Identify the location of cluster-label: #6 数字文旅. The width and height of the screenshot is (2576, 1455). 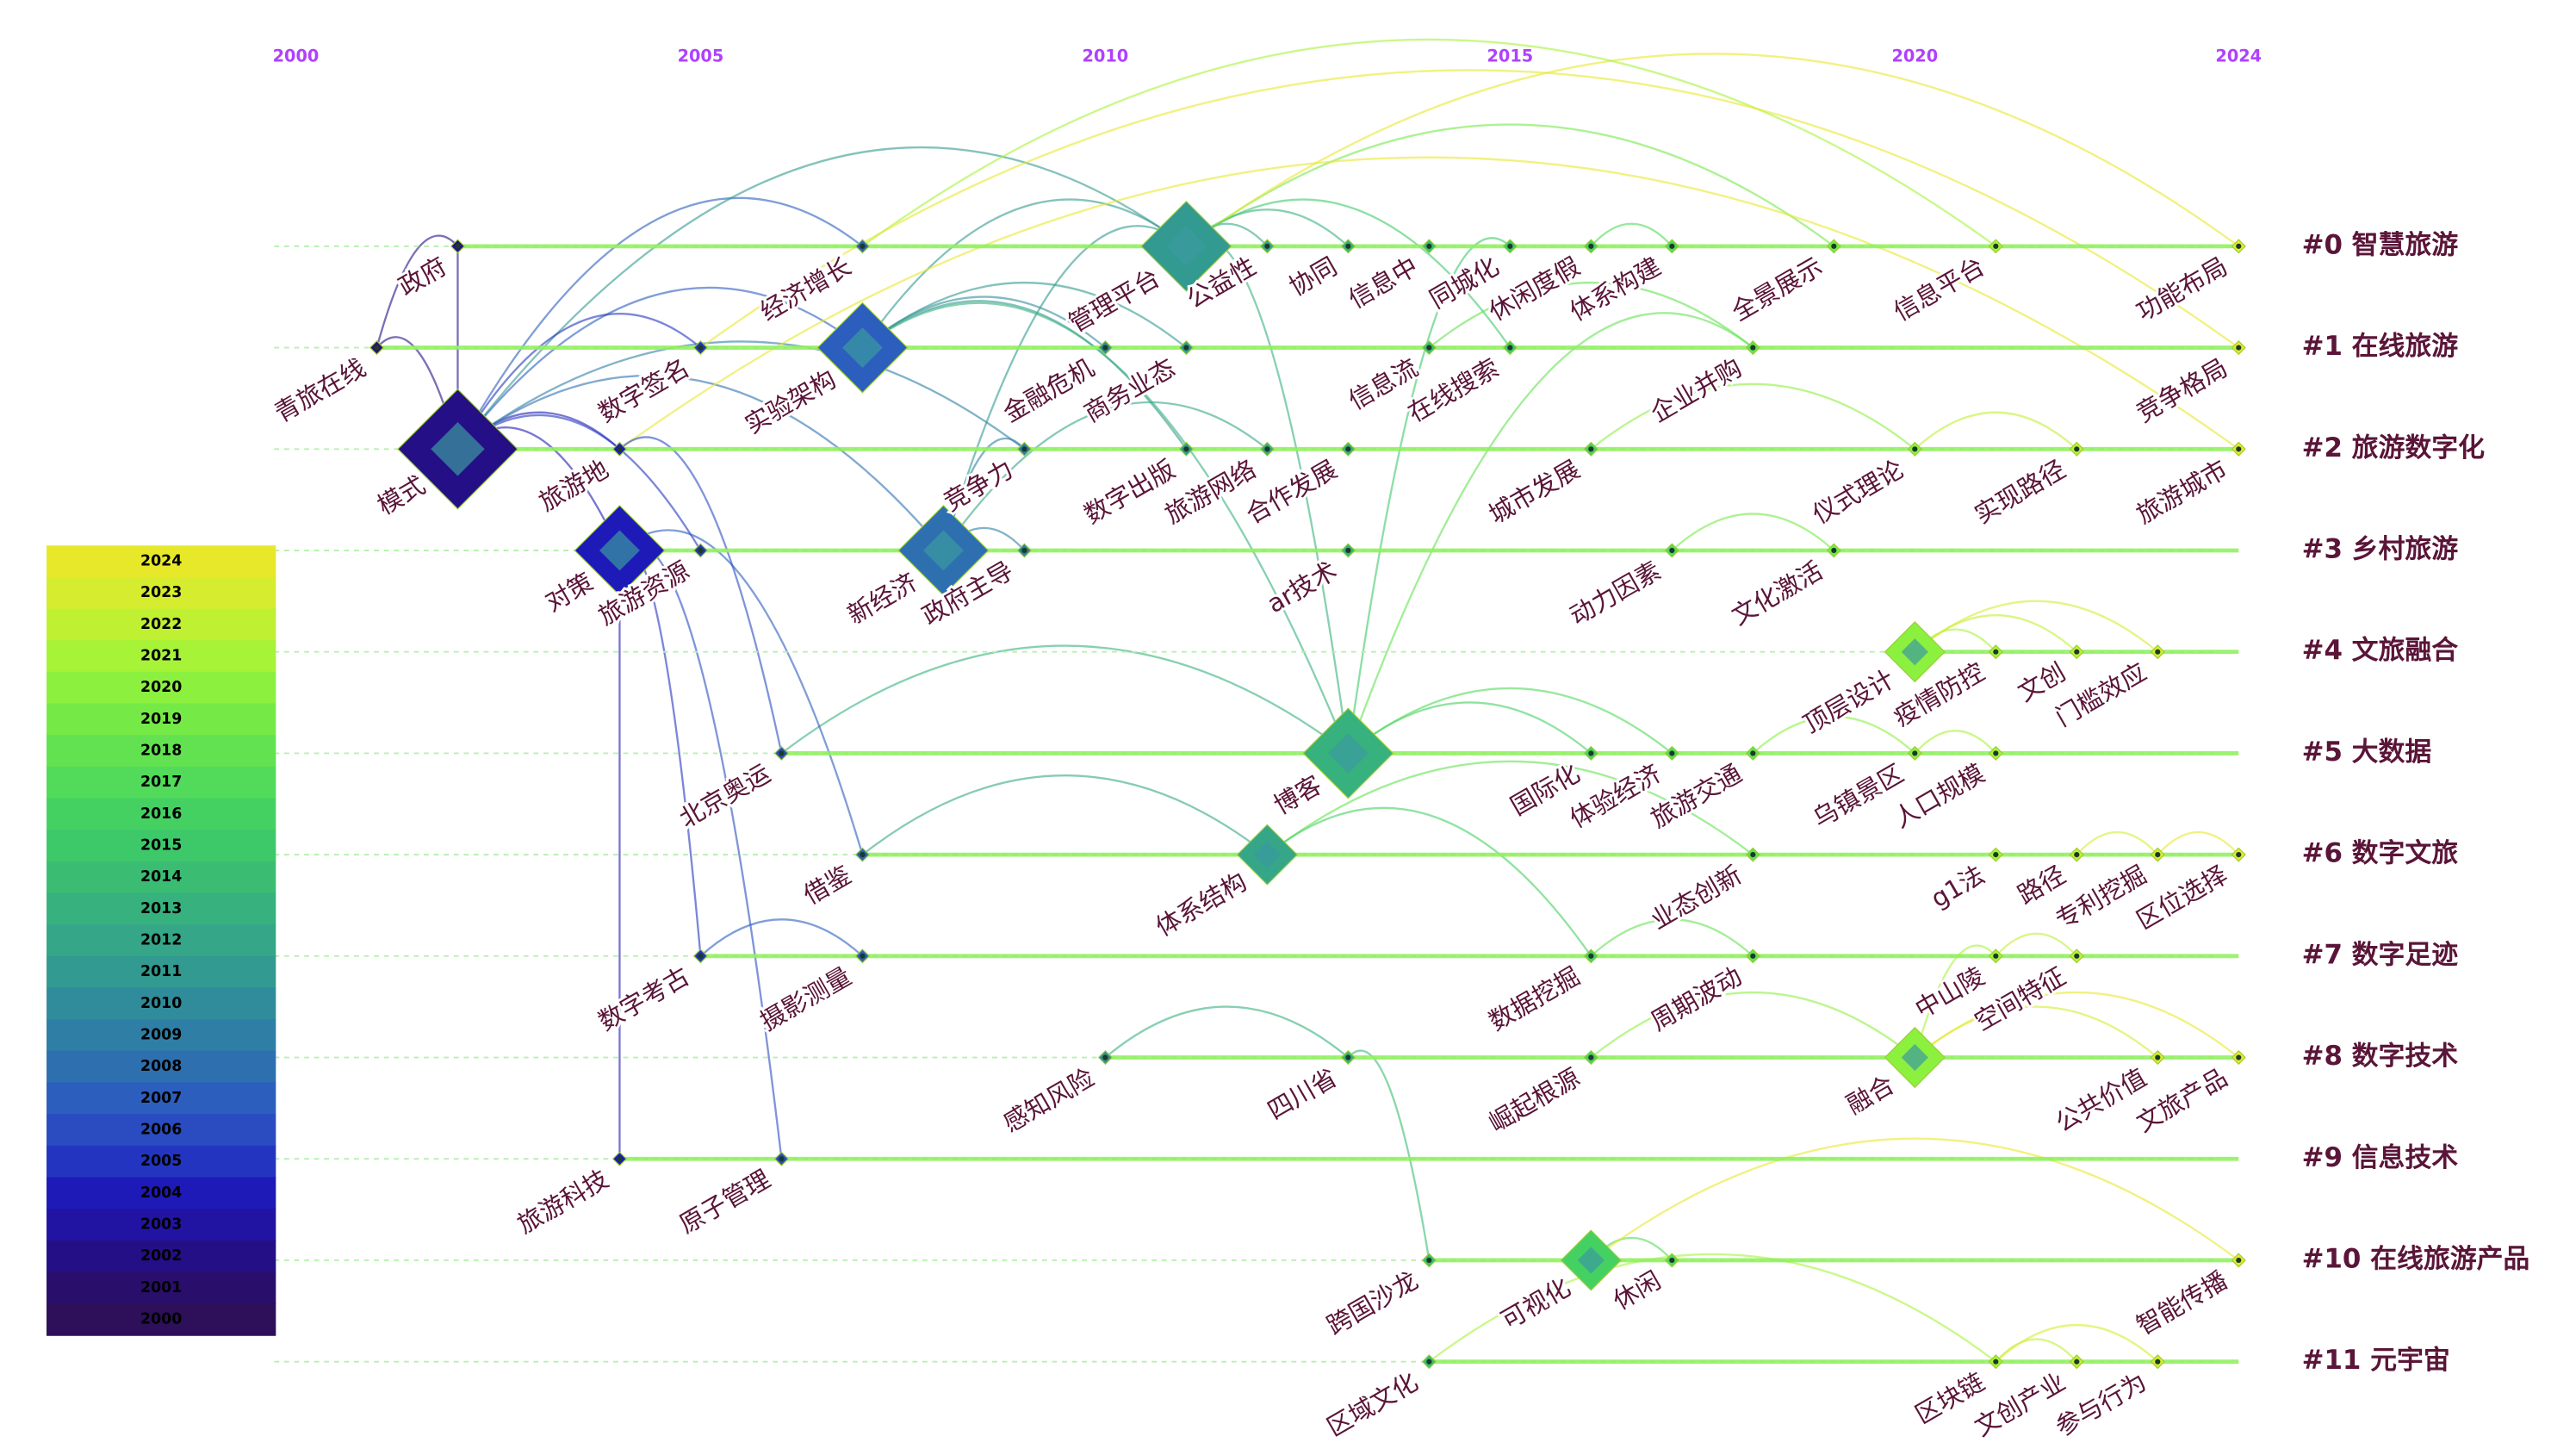
(2380, 854).